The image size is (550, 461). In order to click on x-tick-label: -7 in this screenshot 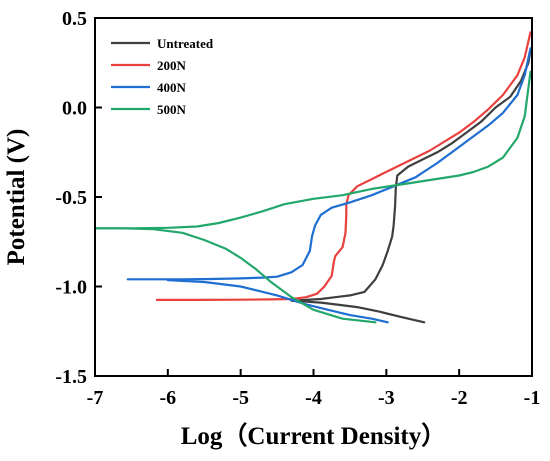, I will do `click(95, 398)`.